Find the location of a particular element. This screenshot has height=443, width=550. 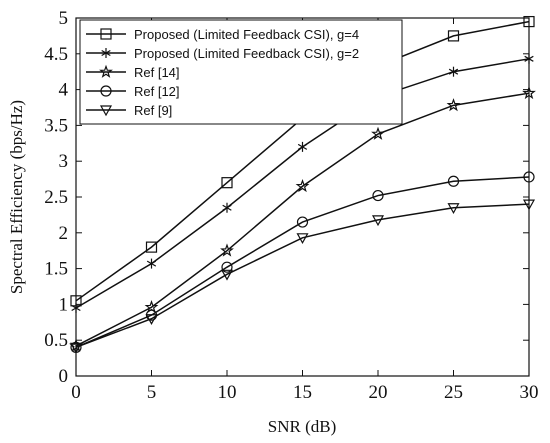

y-tick-label: 4.5 is located at coordinates (56, 54).